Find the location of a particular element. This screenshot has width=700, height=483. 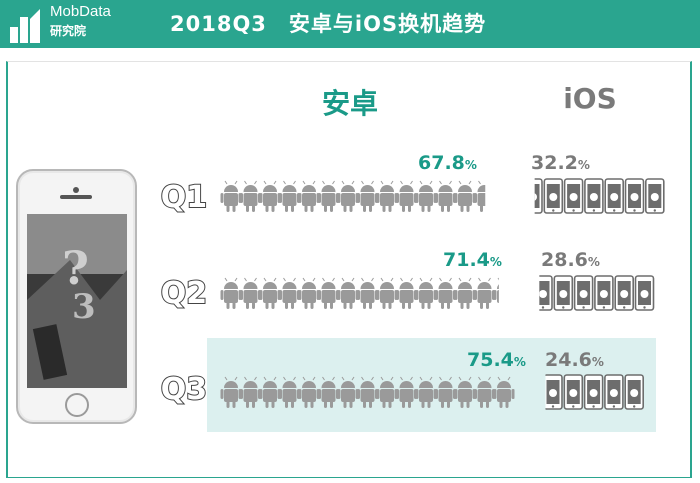

page-title: 2018Q3 安卓与iOS换机趋势 is located at coordinates (328, 24).